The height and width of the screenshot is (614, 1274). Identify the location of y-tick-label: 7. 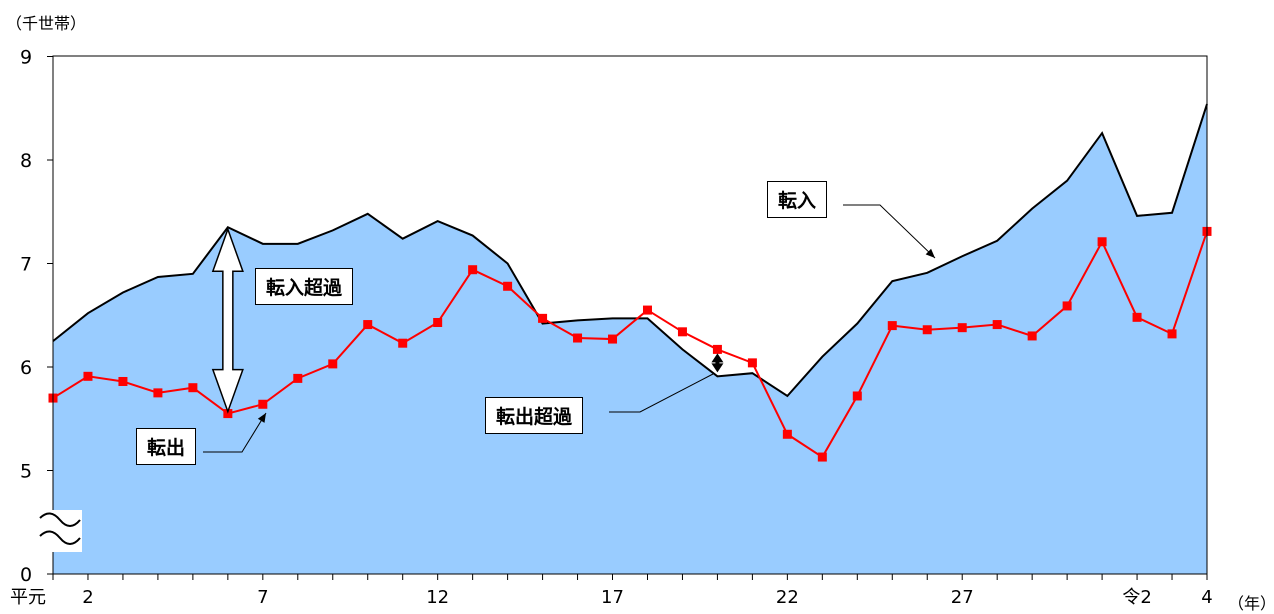
(26, 265).